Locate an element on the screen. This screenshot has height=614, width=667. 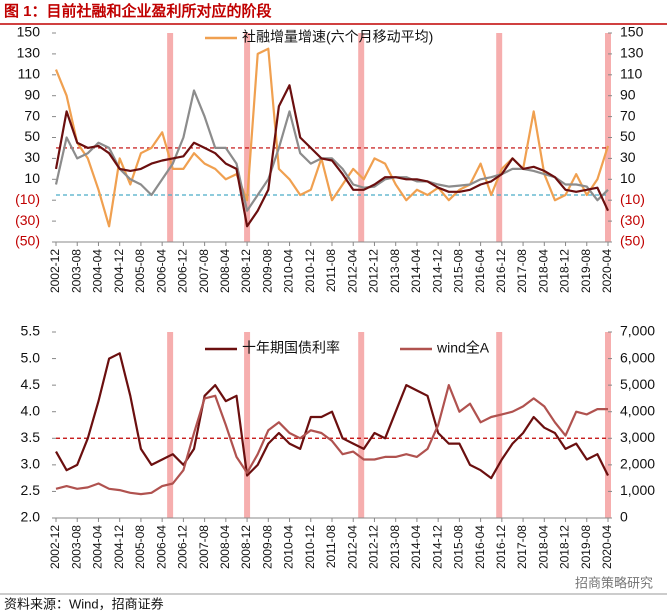
y-tick-label: 4.5 is located at coordinates (31, 384).